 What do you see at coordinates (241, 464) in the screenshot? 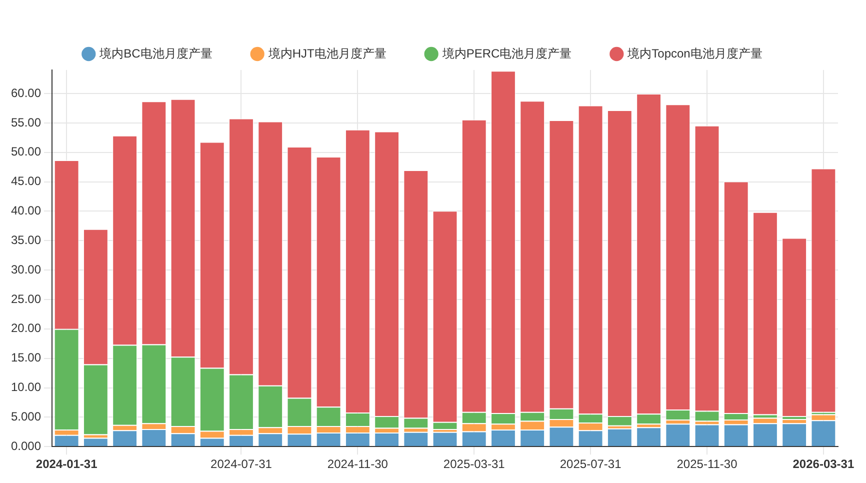
I see `x-tick-label: 2024-07-31` at bounding box center [241, 464].